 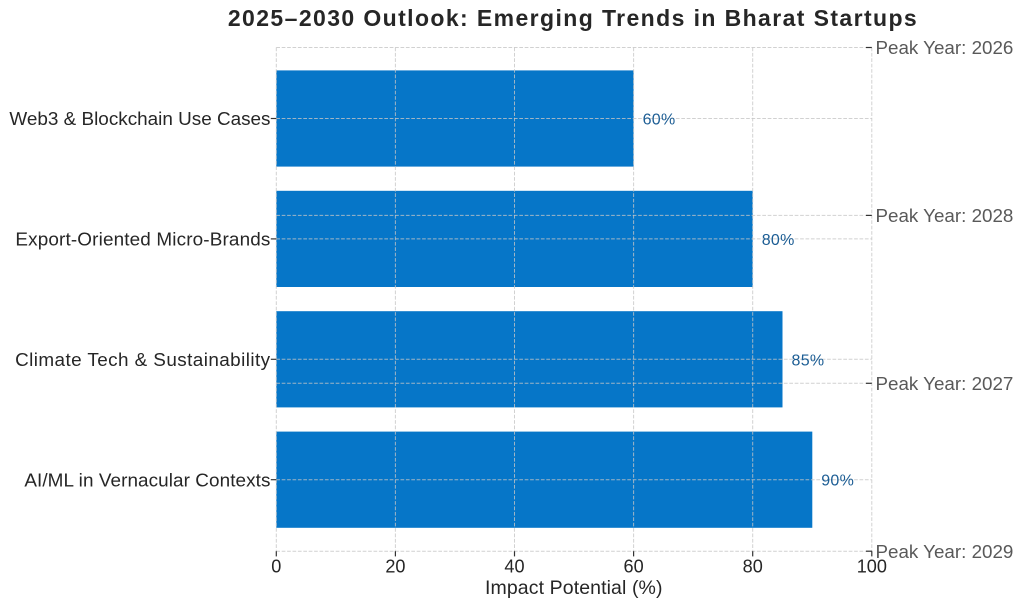 What do you see at coordinates (514, 567) in the screenshot?
I see `svg-text: 40` at bounding box center [514, 567].